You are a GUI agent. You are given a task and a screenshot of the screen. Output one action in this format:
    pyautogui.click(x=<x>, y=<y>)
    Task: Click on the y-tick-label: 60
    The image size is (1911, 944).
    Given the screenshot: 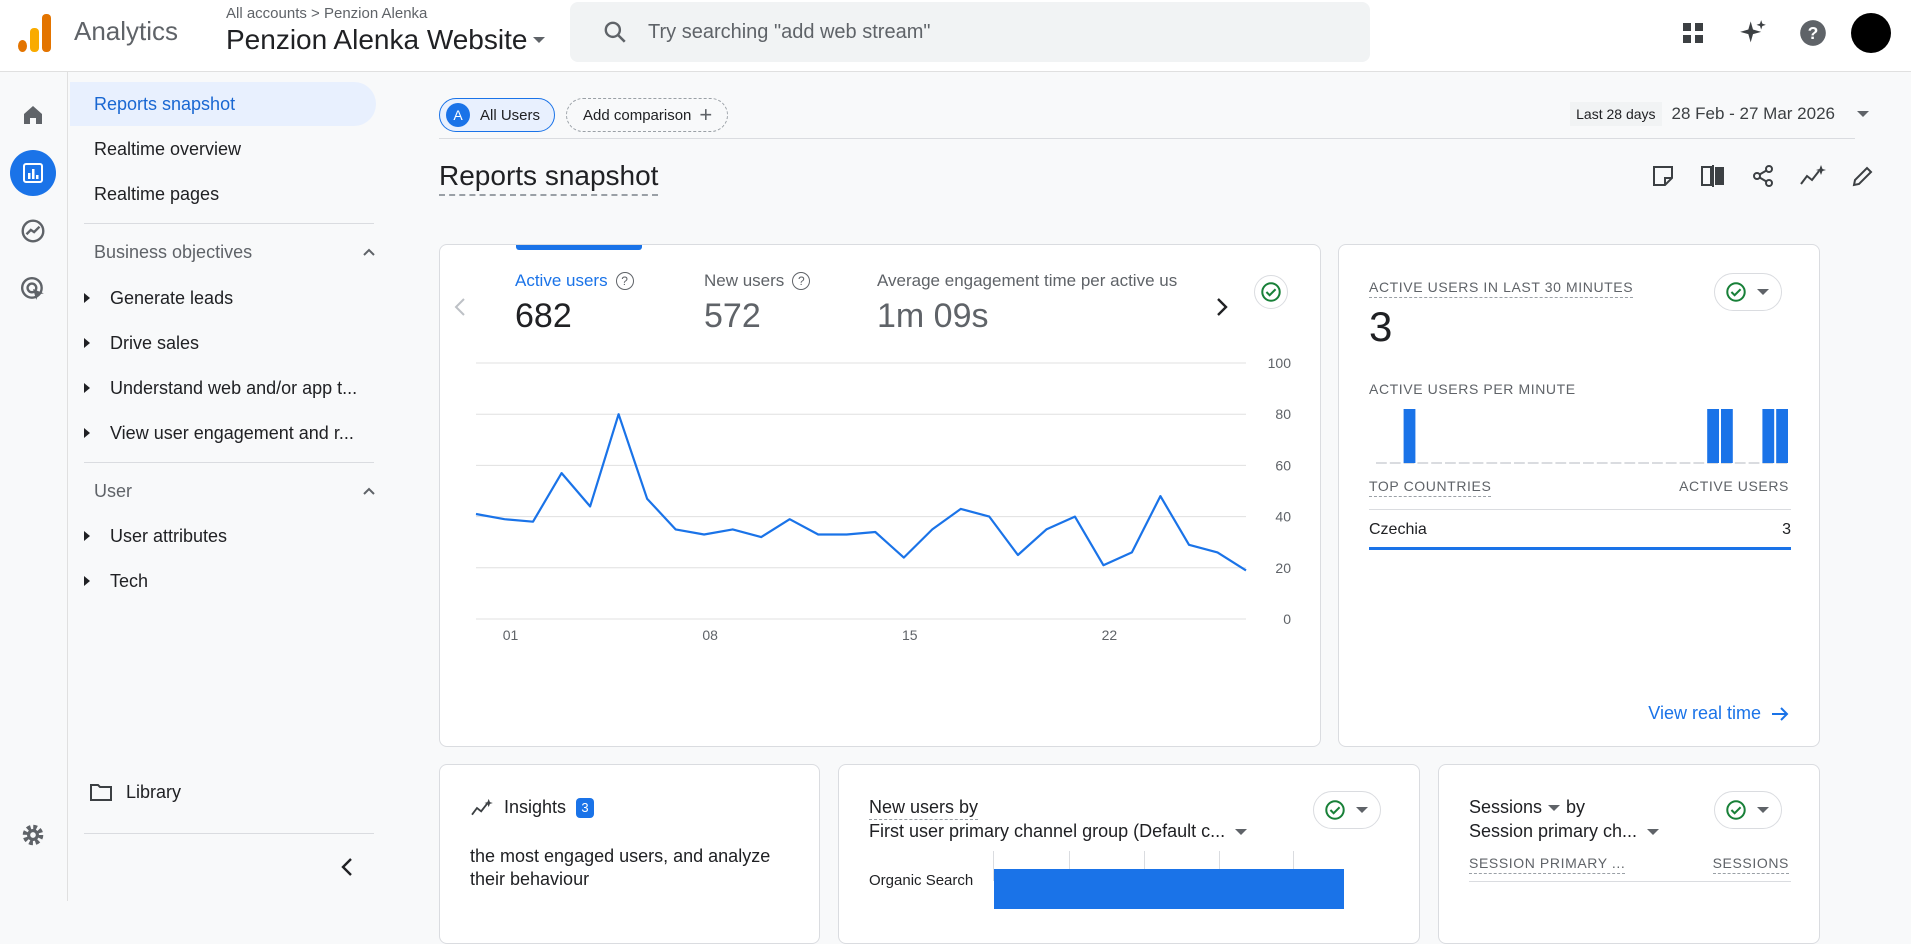 What is the action you would take?
    pyautogui.click(x=1283, y=465)
    